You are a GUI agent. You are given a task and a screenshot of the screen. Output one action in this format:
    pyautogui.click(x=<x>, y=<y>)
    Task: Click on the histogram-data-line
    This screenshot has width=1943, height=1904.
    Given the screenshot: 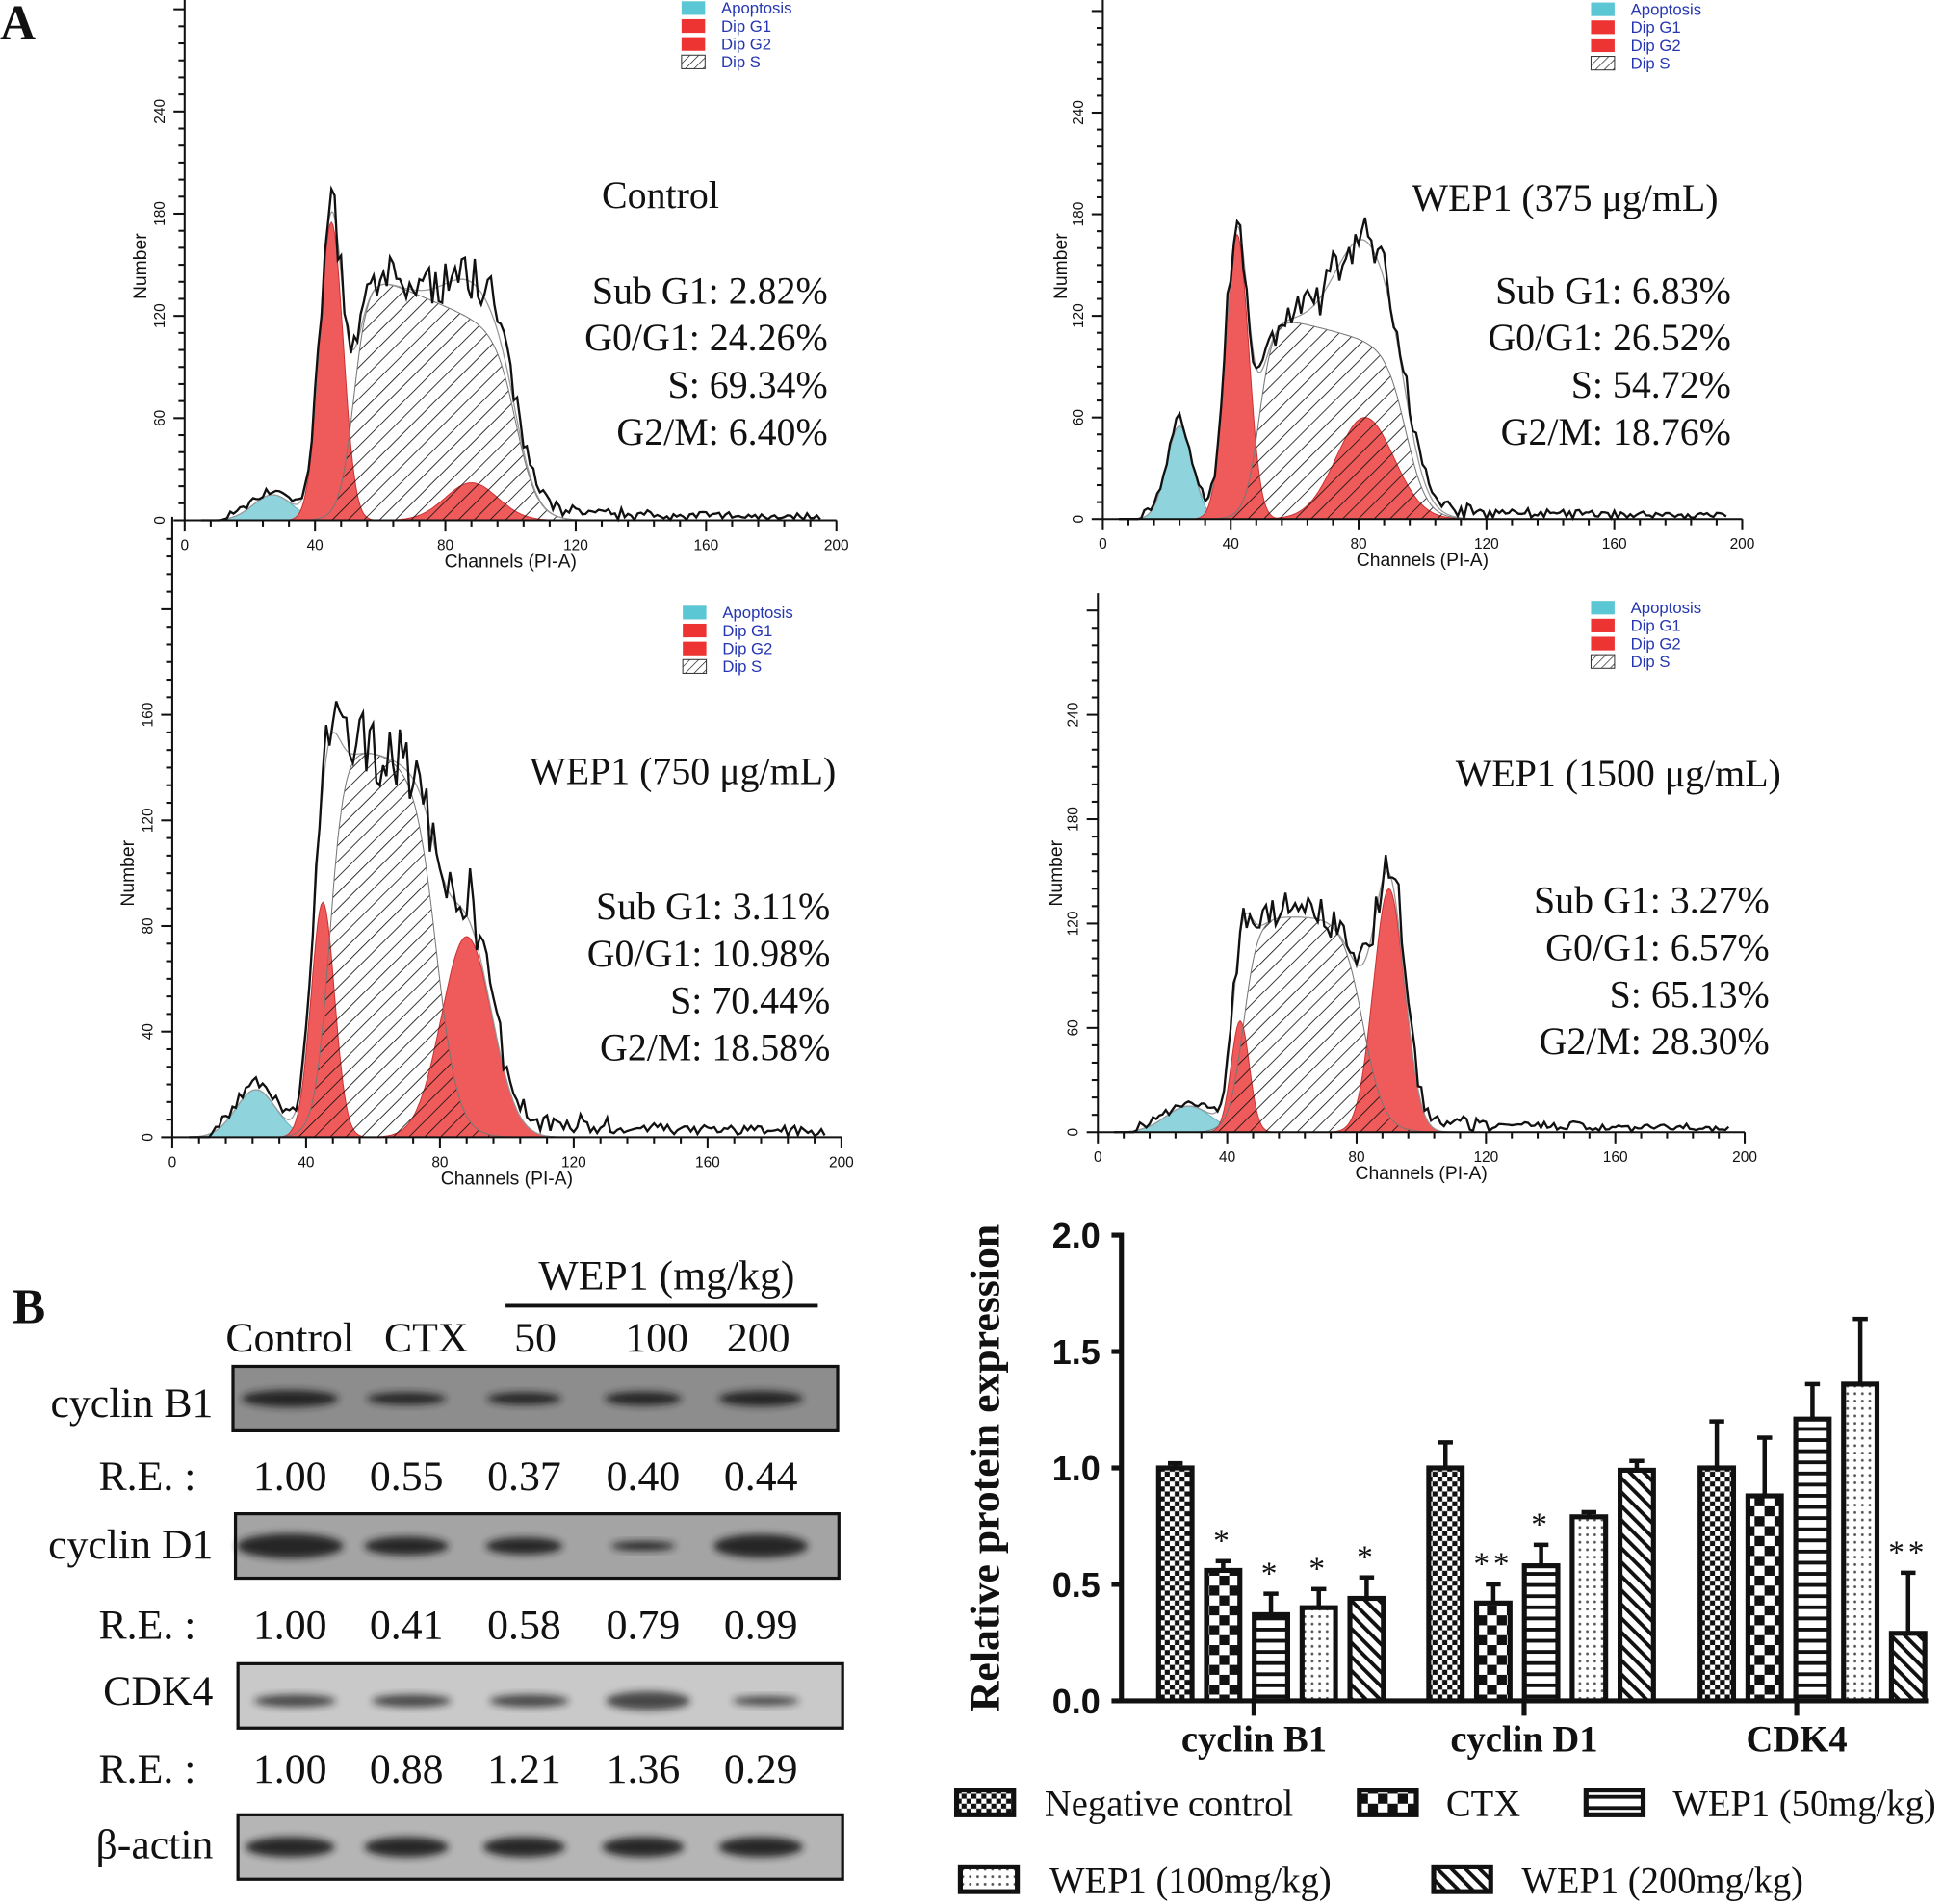 What is the action you would take?
    pyautogui.click(x=1423, y=370)
    